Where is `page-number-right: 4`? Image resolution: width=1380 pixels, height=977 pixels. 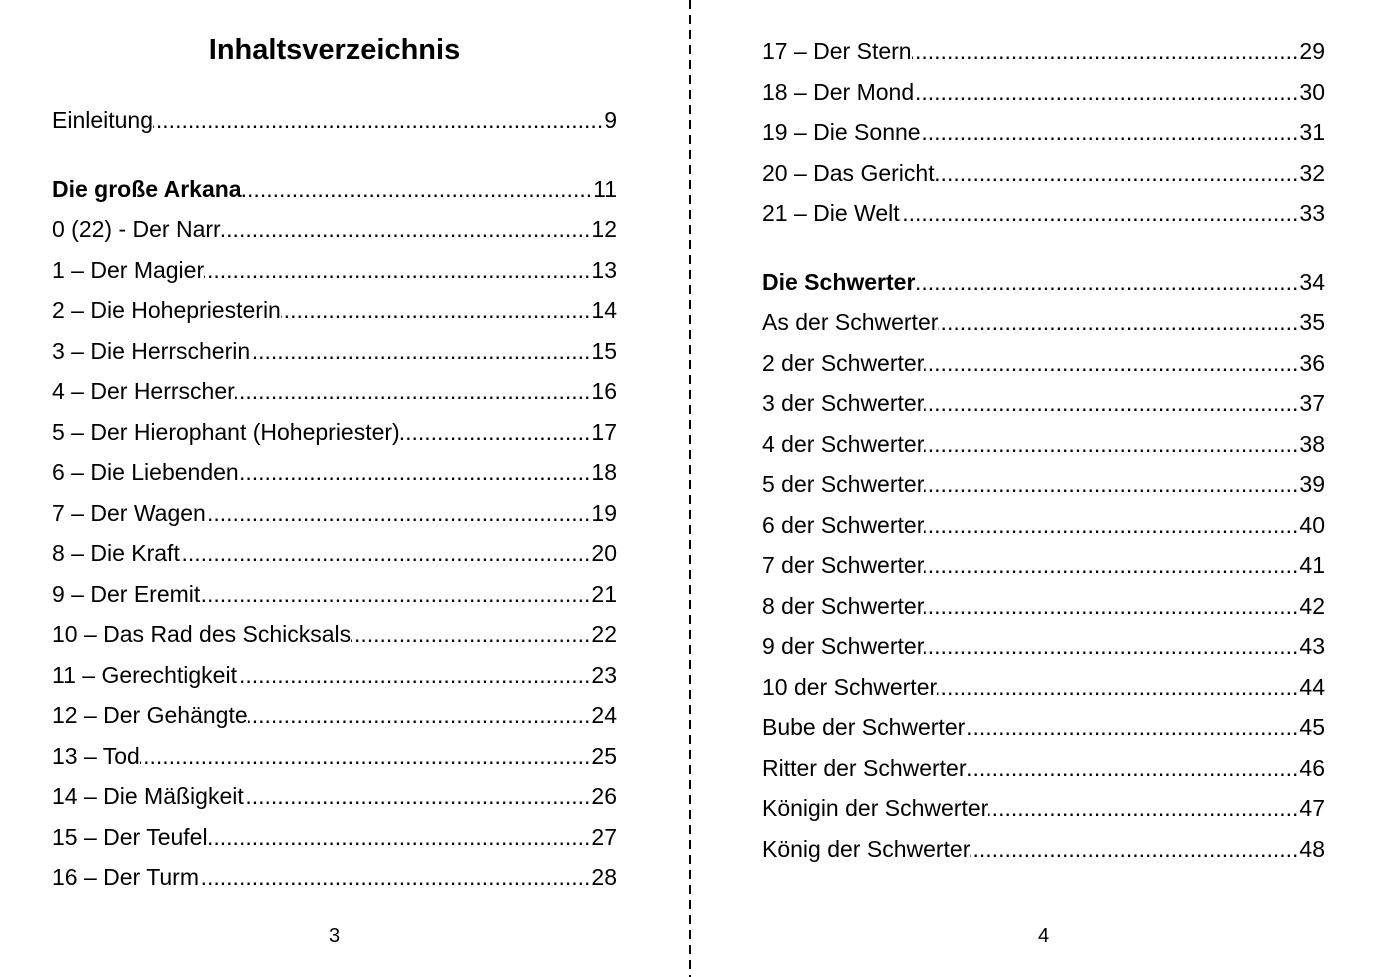
page-number-right: 4 is located at coordinates (1043, 936).